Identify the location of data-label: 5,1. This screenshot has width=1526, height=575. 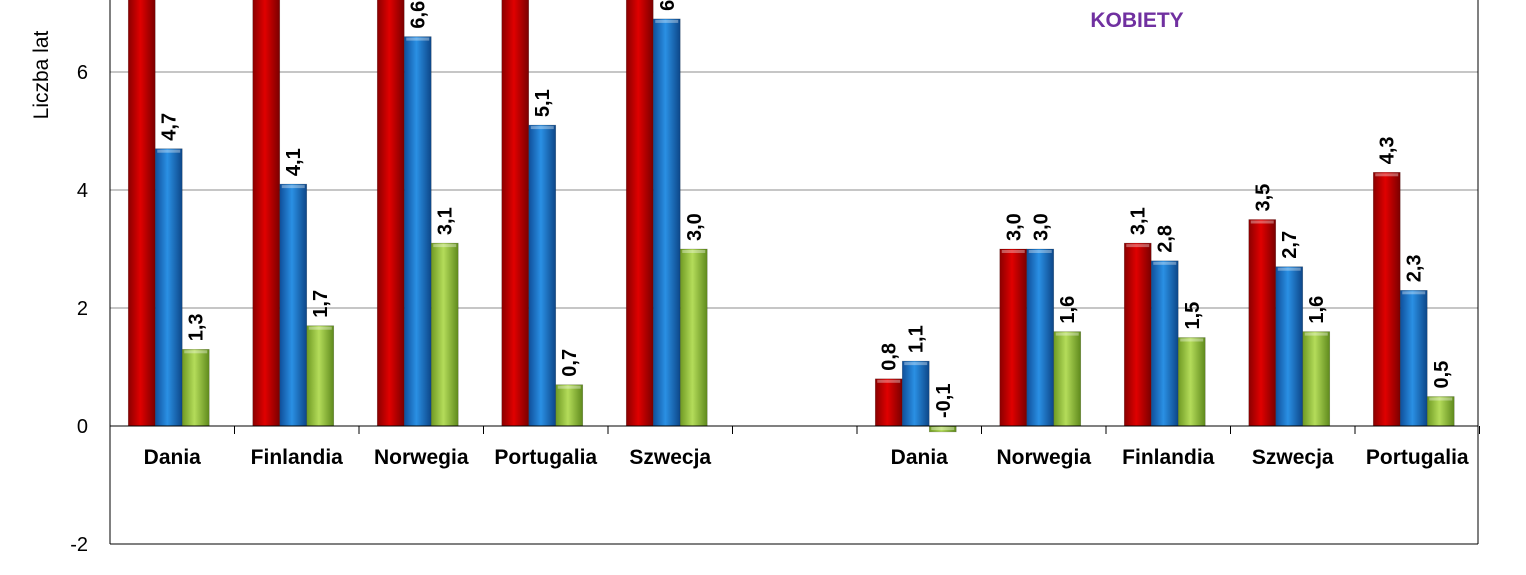
(543, 103).